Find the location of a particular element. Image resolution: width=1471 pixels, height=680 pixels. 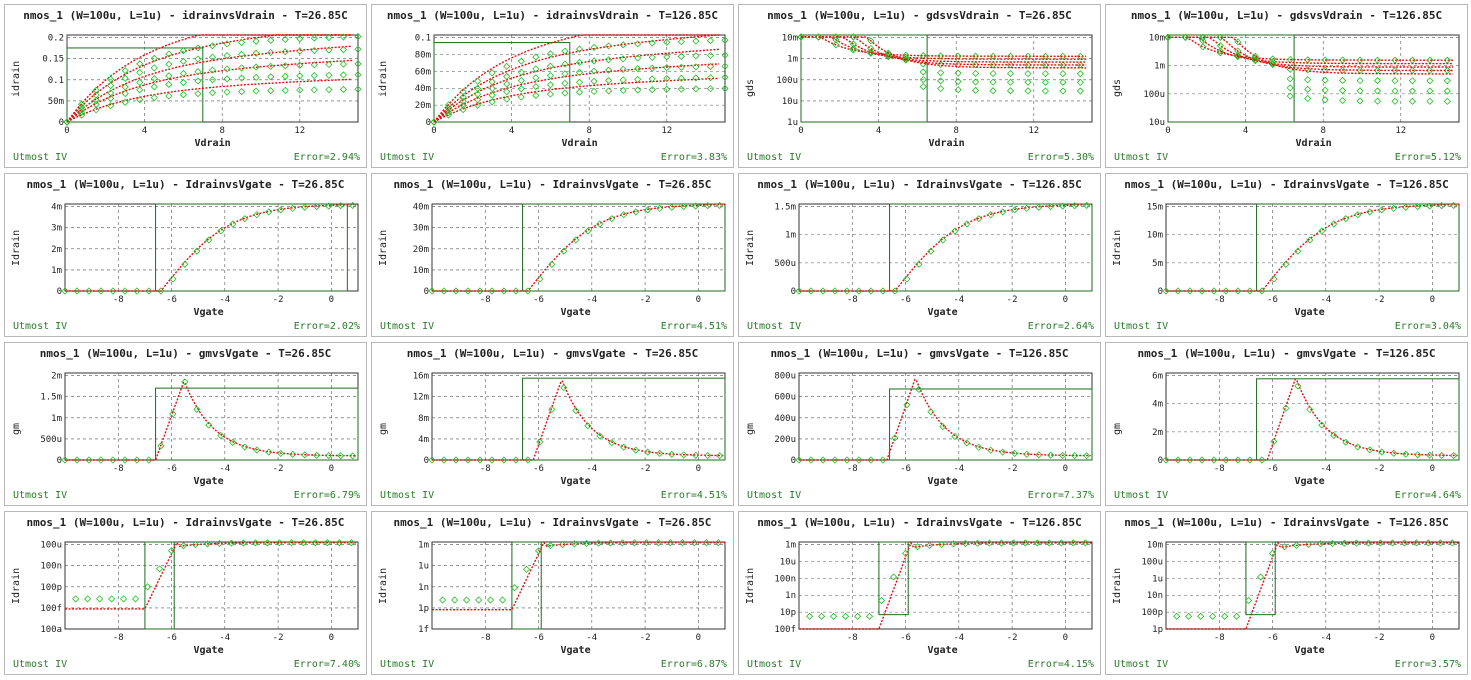

plot-frame is located at coordinates (211, 247).